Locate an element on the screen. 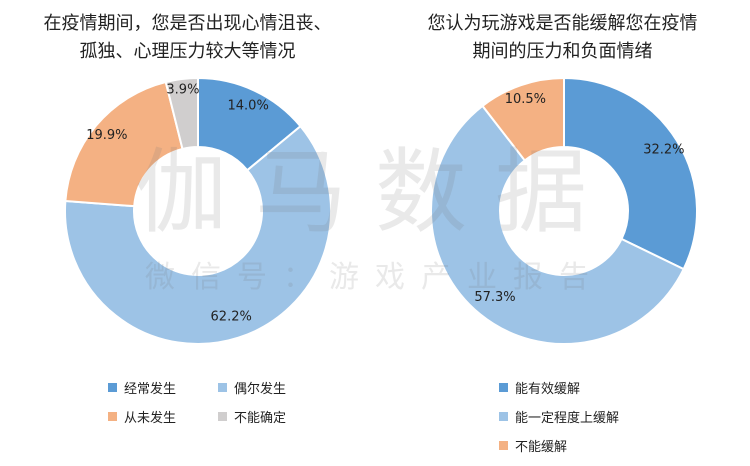 Image resolution: width=750 pixels, height=466 pixels. slice-data-label: 62.2% is located at coordinates (231, 316).